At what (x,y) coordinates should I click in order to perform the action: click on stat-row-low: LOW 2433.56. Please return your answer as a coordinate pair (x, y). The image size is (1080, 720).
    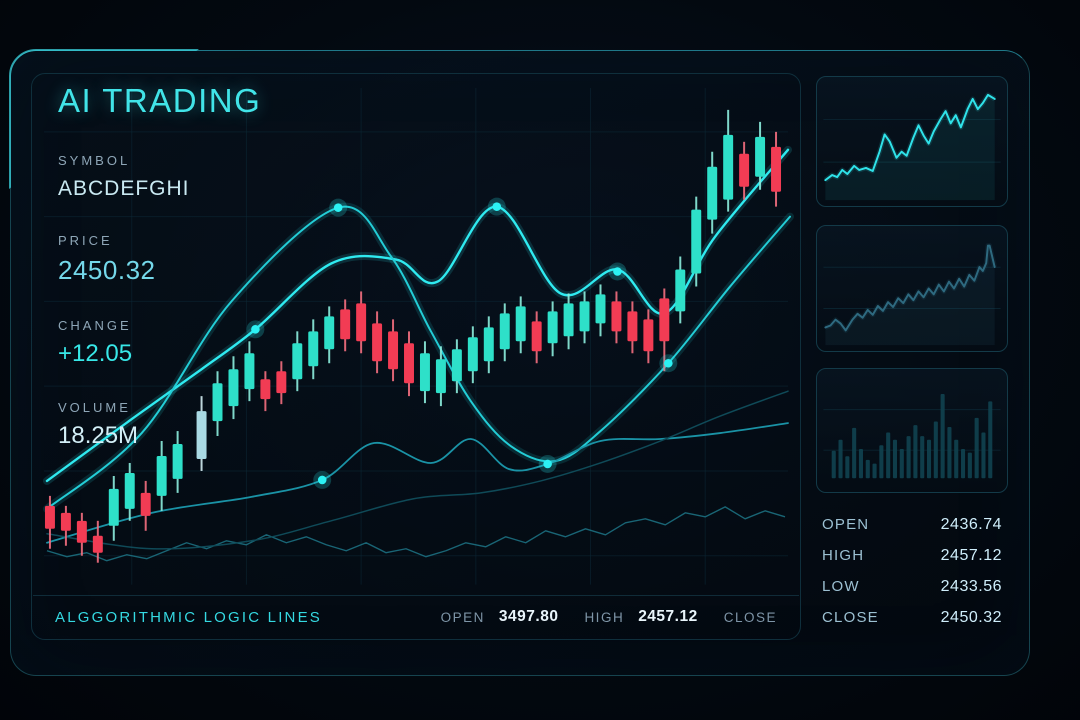
    Looking at the image, I should click on (912, 586).